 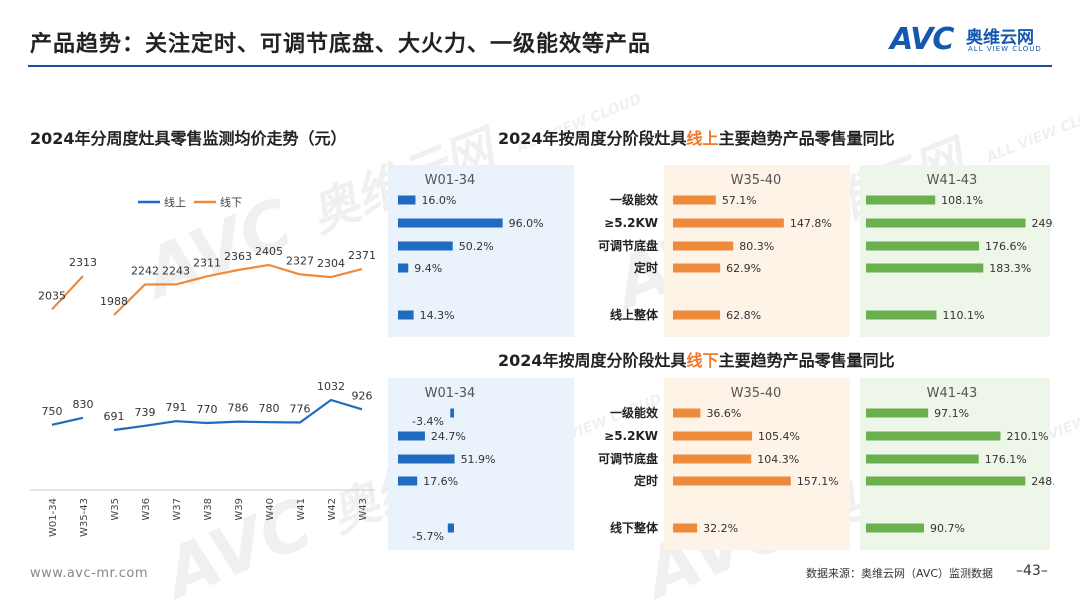 What do you see at coordinates (207, 262) in the screenshot?
I see `data-label-offline: 2311` at bounding box center [207, 262].